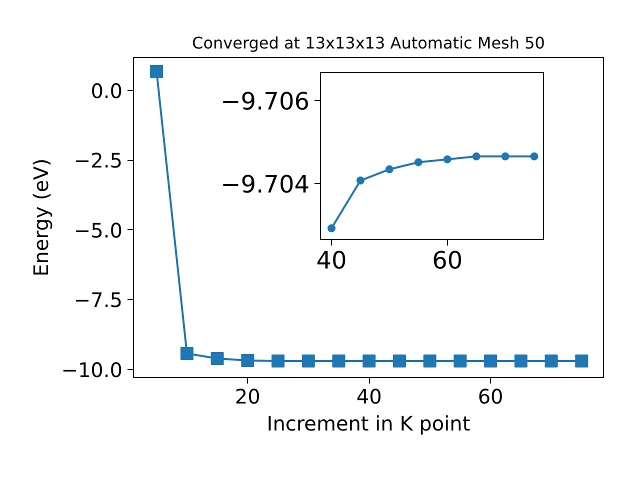 This screenshot has height=480, width=640. What do you see at coordinates (98, 160) in the screenshot?
I see `y-tick-label: −2.5` at bounding box center [98, 160].